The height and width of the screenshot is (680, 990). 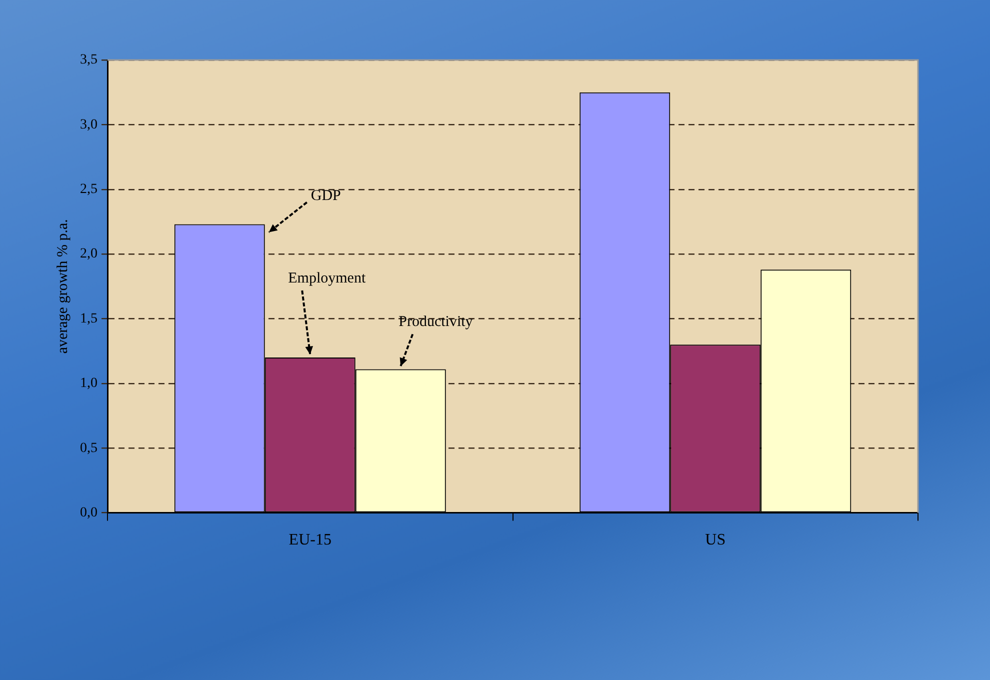 I want to click on y-tick-label: 2,5, so click(x=89, y=190).